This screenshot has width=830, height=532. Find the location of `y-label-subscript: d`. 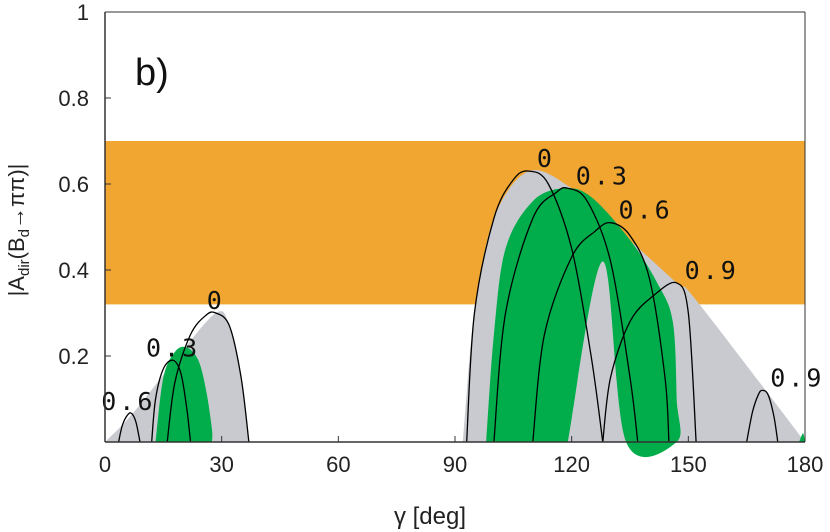

y-label-subscript: d is located at coordinates (24, 233).